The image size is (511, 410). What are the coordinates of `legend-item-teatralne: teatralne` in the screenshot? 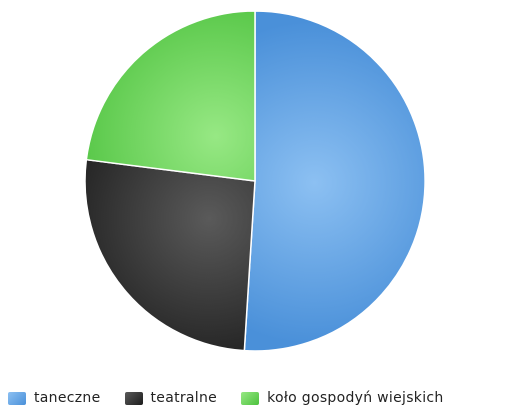 It's located at (171, 398).